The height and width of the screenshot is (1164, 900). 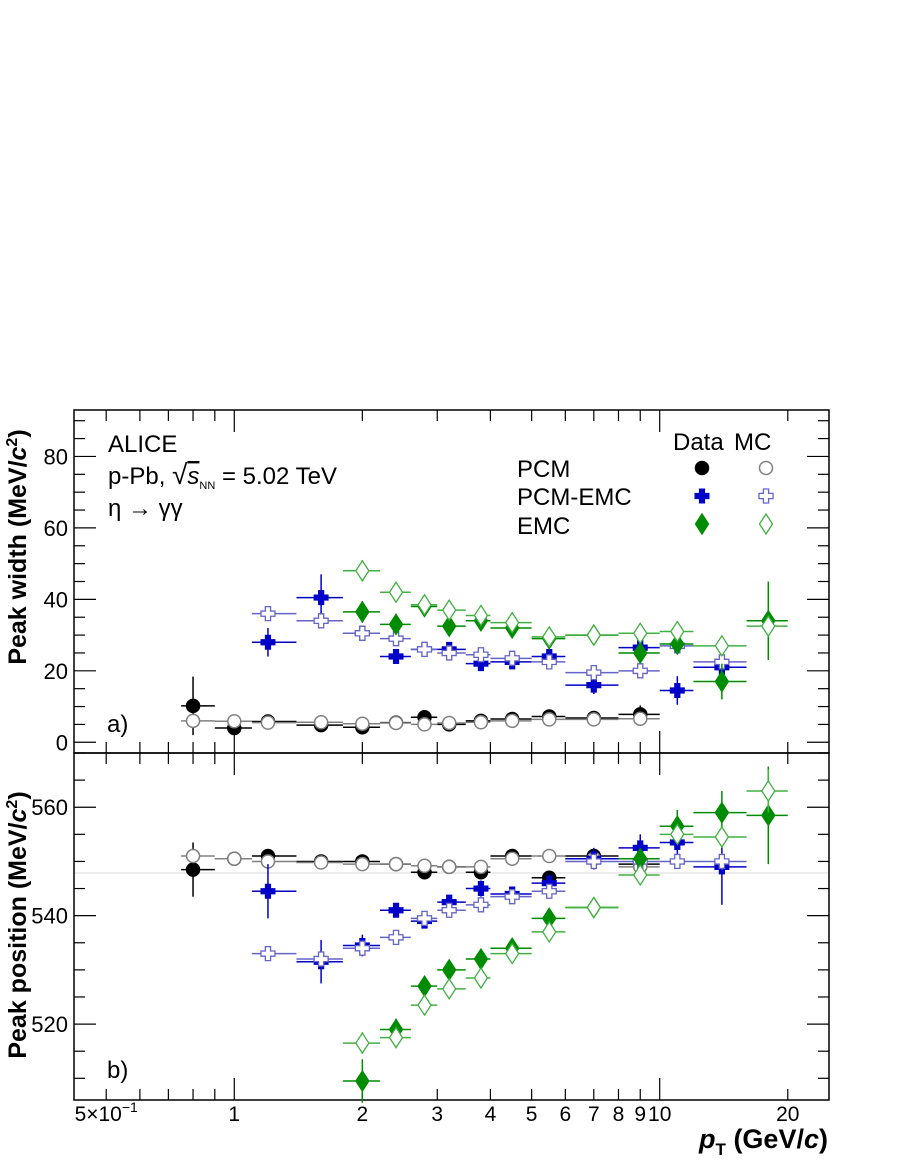 What do you see at coordinates (532, 1114) in the screenshot?
I see `x-tick-label: 5` at bounding box center [532, 1114].